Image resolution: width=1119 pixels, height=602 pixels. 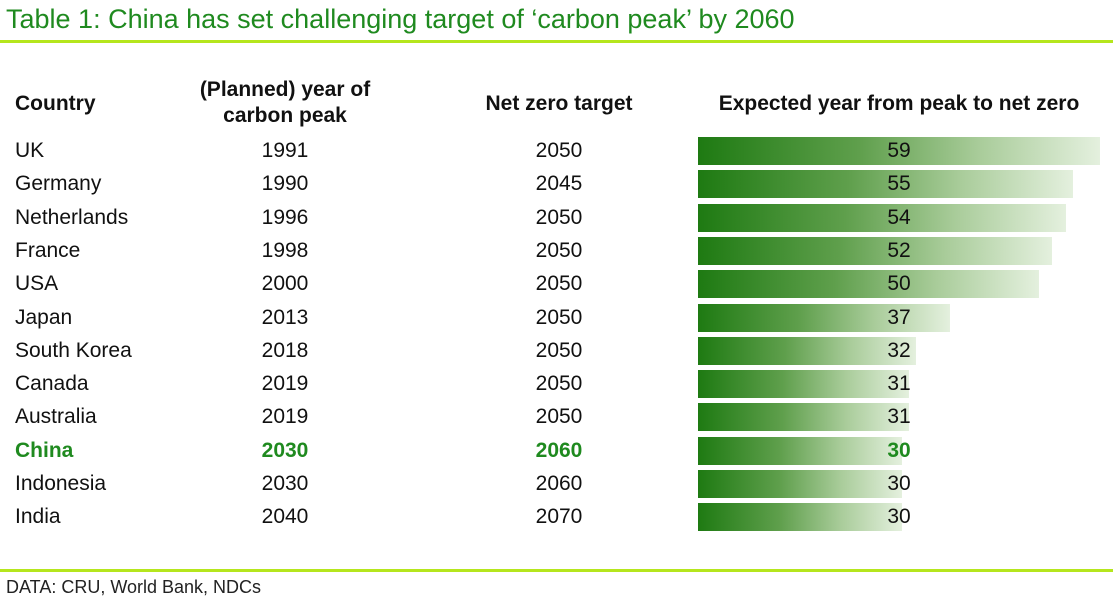 I want to click on table-row: Japan 2013 2050 37, so click(x=556, y=317).